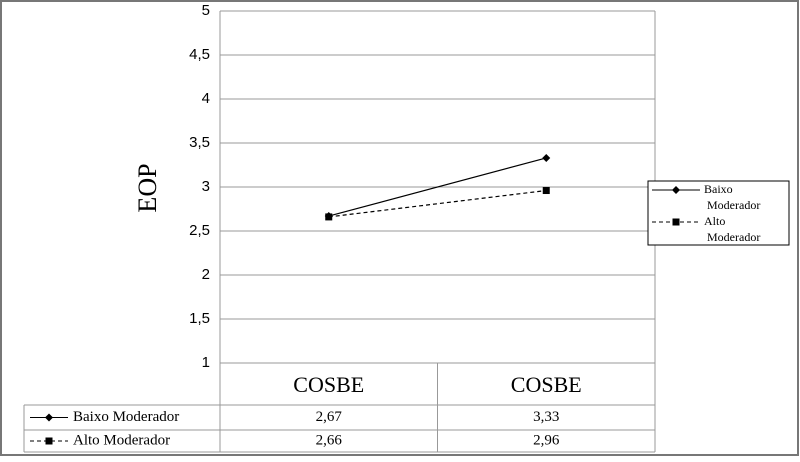  Describe the element at coordinates (206, 10) in the screenshot. I see `y-tick-label: 5` at that location.